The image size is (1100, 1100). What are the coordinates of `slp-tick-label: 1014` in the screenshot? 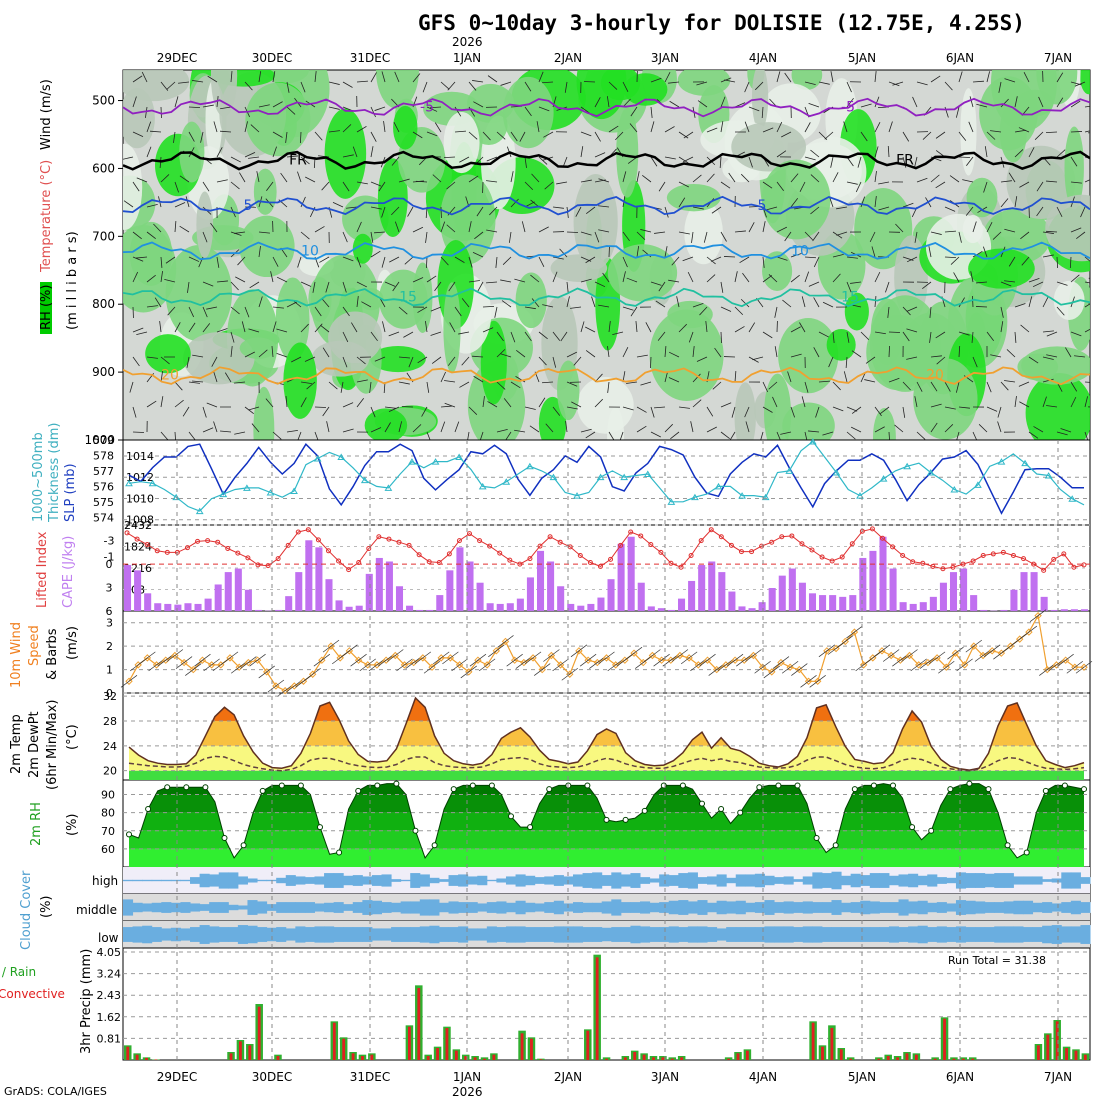 It's located at (140, 456).